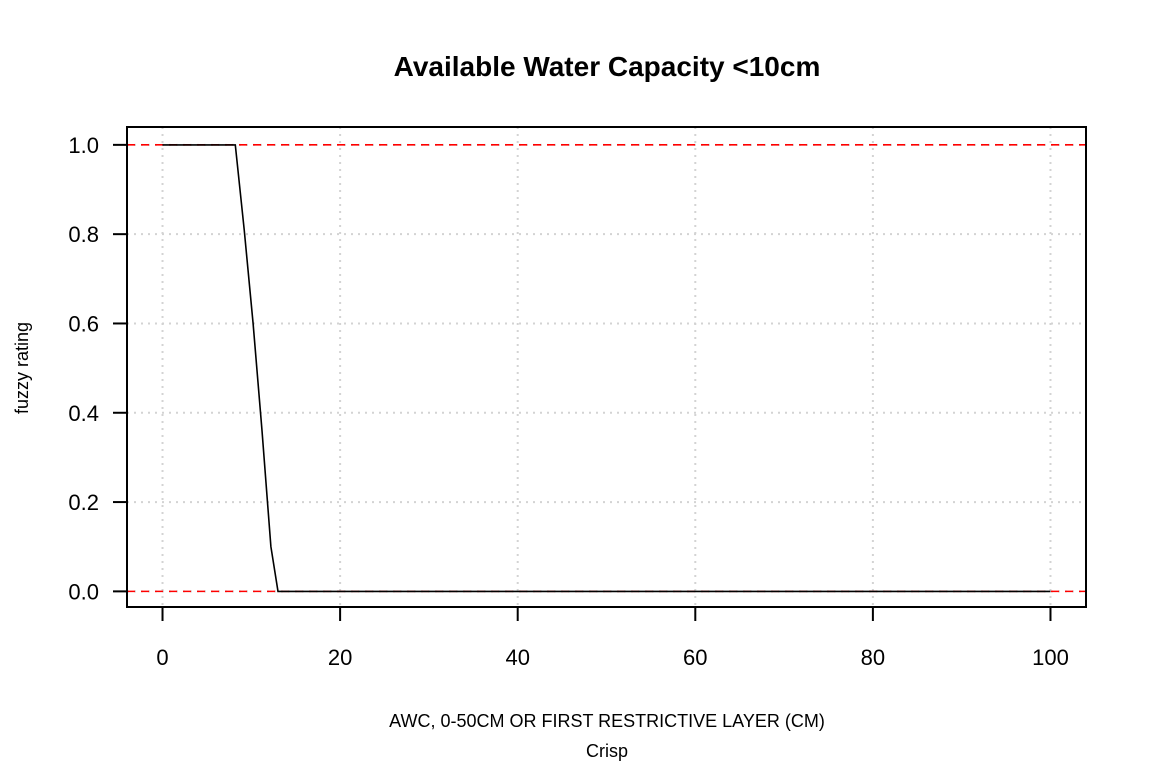  Describe the element at coordinates (83, 145) in the screenshot. I see `y-tick-label-5: 1.0` at that location.